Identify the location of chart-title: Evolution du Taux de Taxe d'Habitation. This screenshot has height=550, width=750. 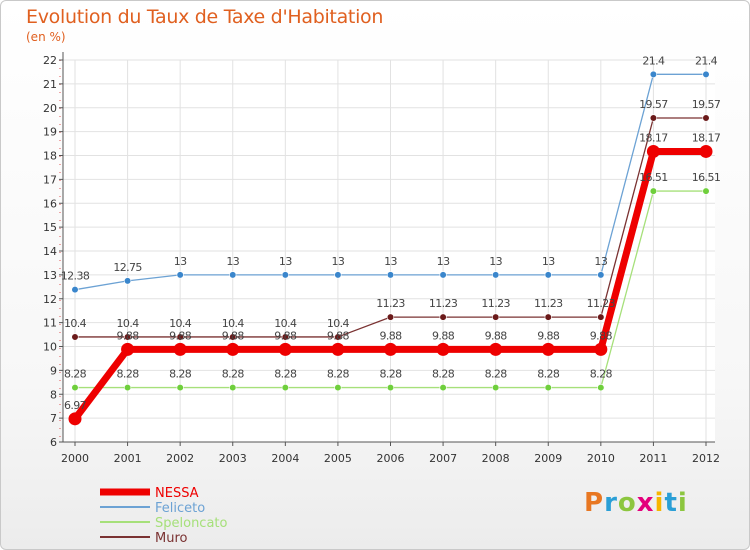
(205, 17).